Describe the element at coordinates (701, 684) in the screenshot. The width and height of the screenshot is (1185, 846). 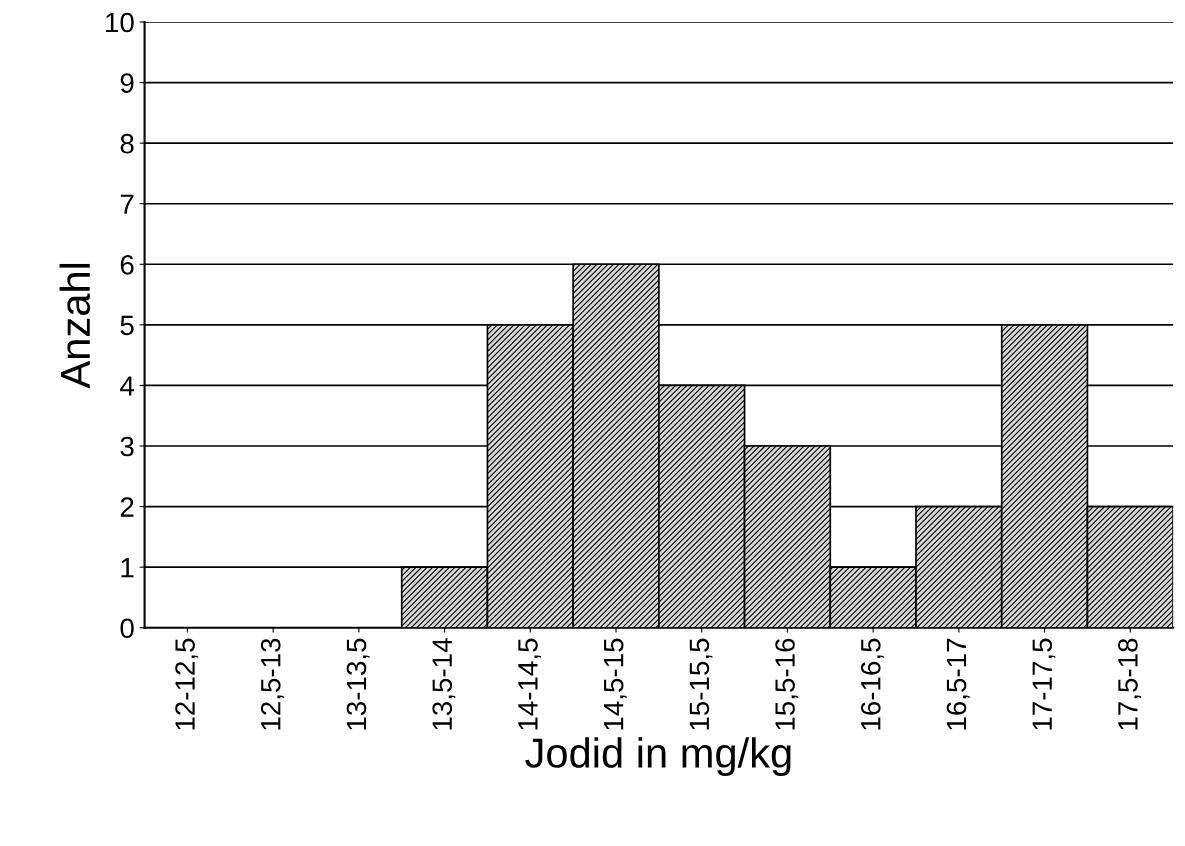
I see `x-tick-label: 15-15,5` at that location.